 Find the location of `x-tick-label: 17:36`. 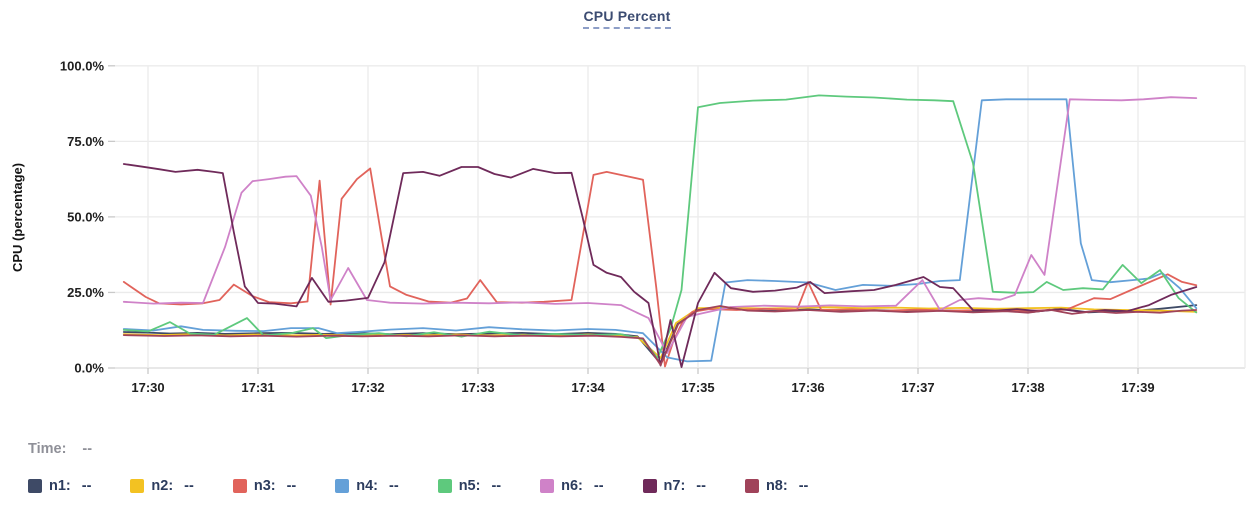

x-tick-label: 17:36 is located at coordinates (807, 387).